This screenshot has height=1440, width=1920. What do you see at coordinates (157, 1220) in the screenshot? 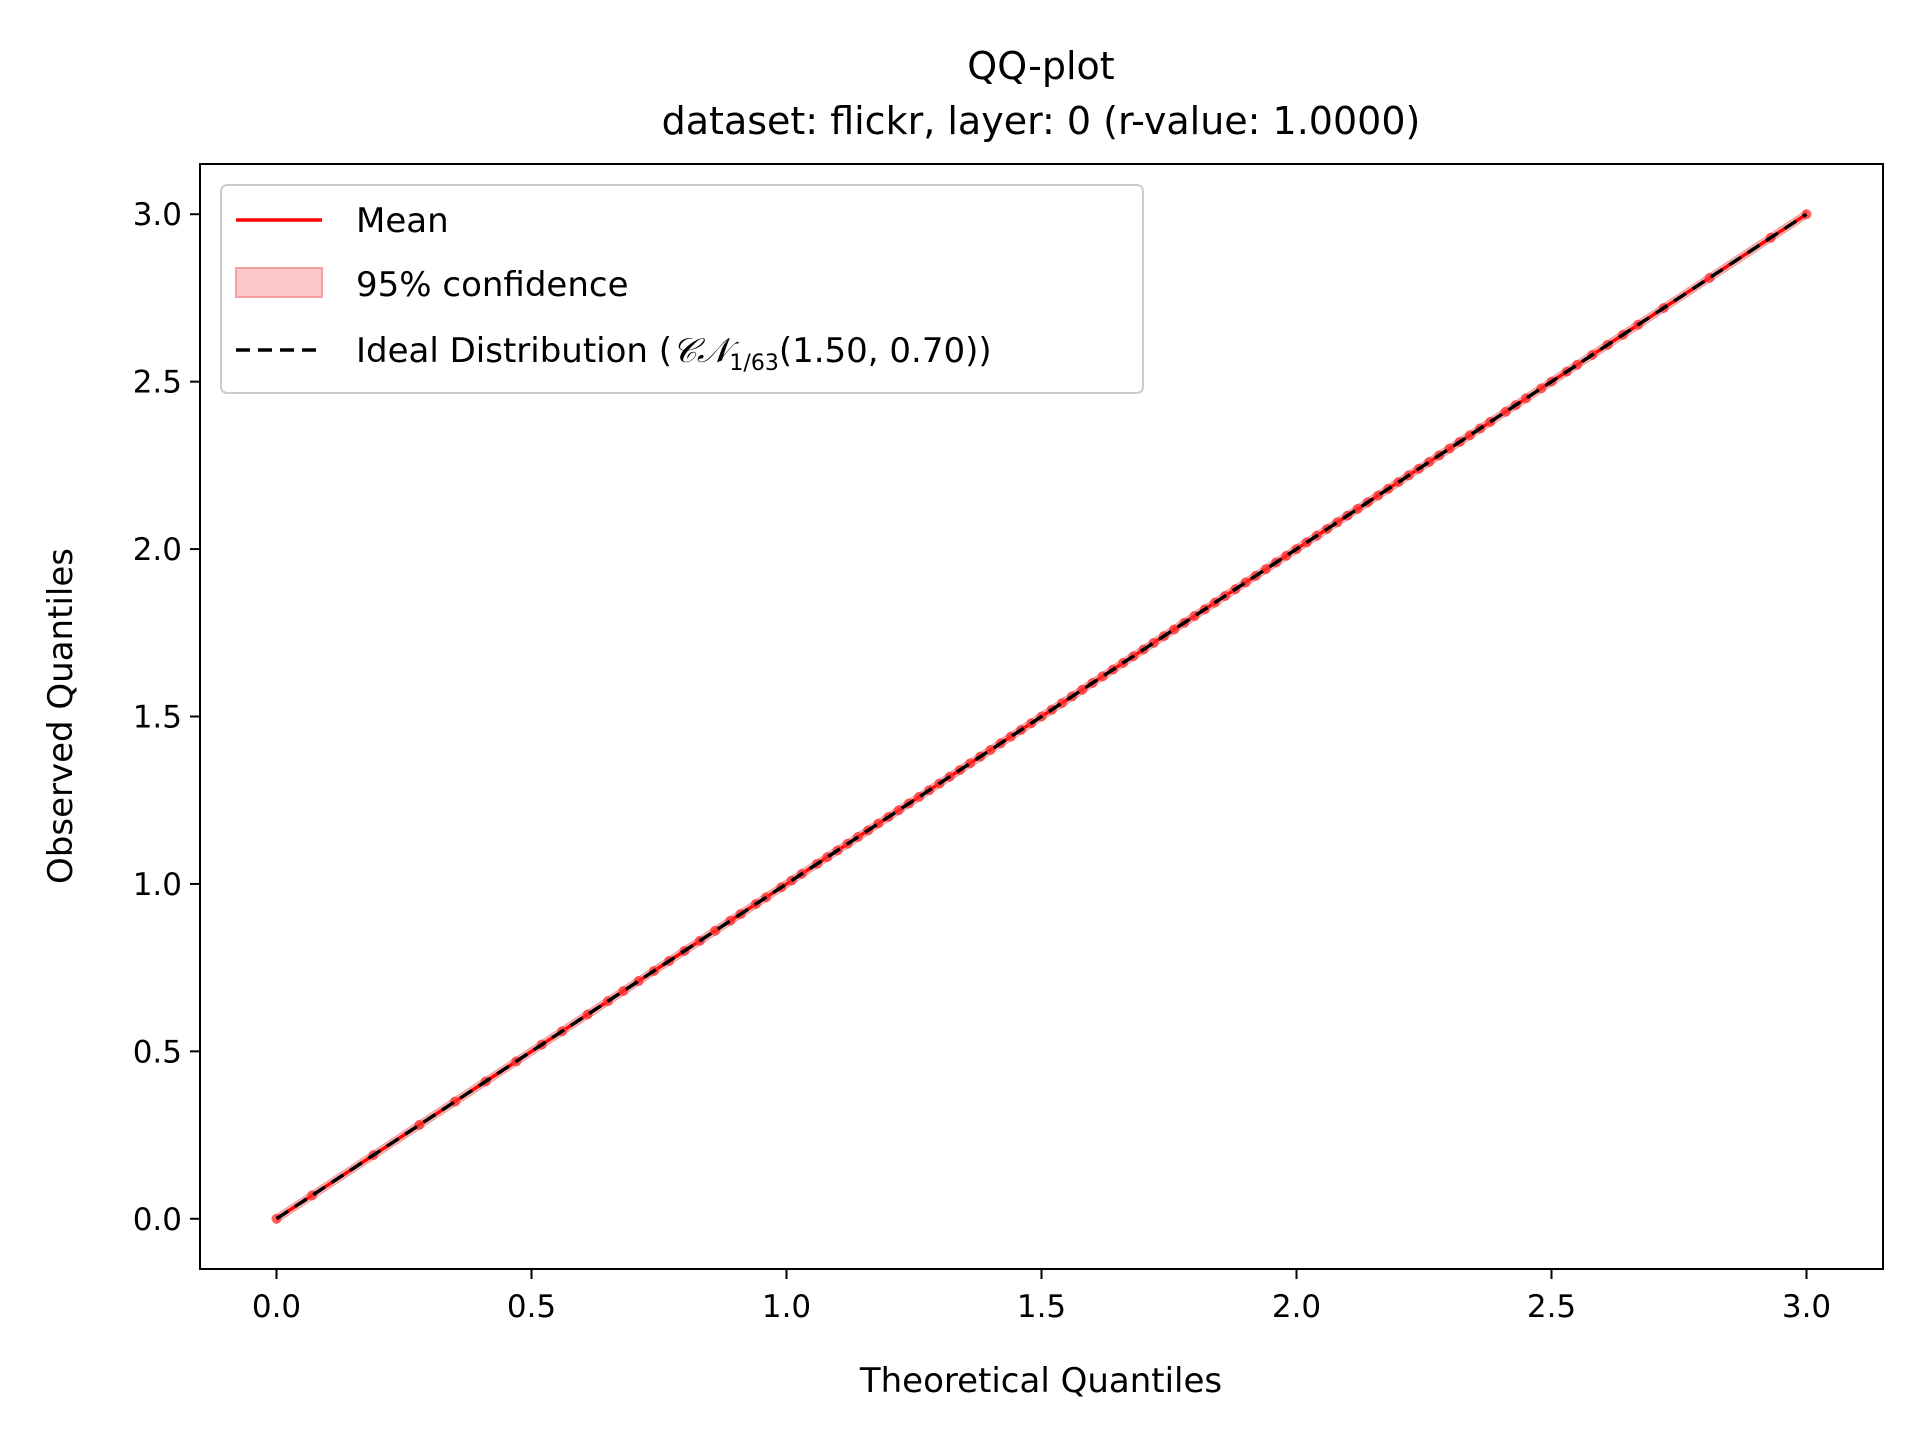
I see `y-tick-label: 0.0` at bounding box center [157, 1220].